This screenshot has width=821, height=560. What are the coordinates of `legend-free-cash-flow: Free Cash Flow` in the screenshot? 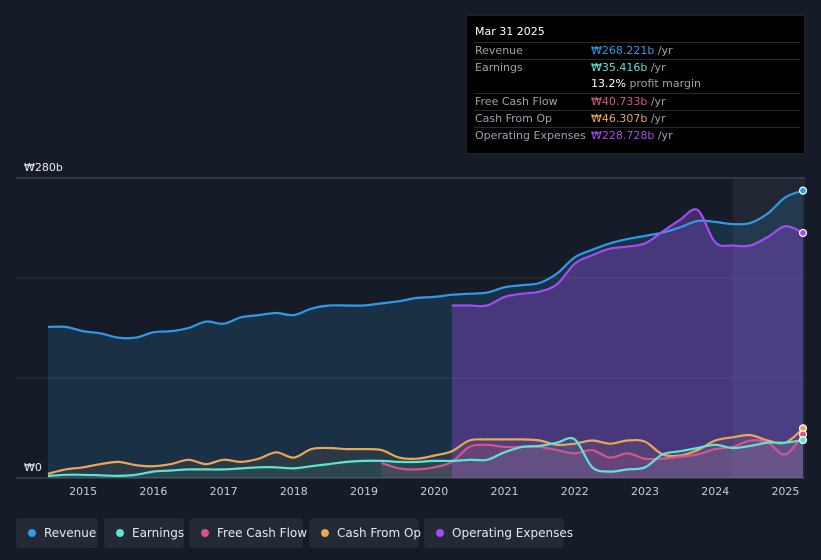 It's located at (248, 533).